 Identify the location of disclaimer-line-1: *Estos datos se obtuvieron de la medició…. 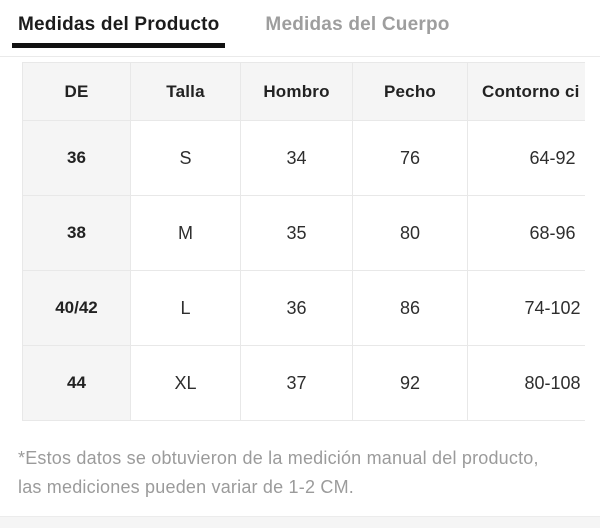
(278, 458).